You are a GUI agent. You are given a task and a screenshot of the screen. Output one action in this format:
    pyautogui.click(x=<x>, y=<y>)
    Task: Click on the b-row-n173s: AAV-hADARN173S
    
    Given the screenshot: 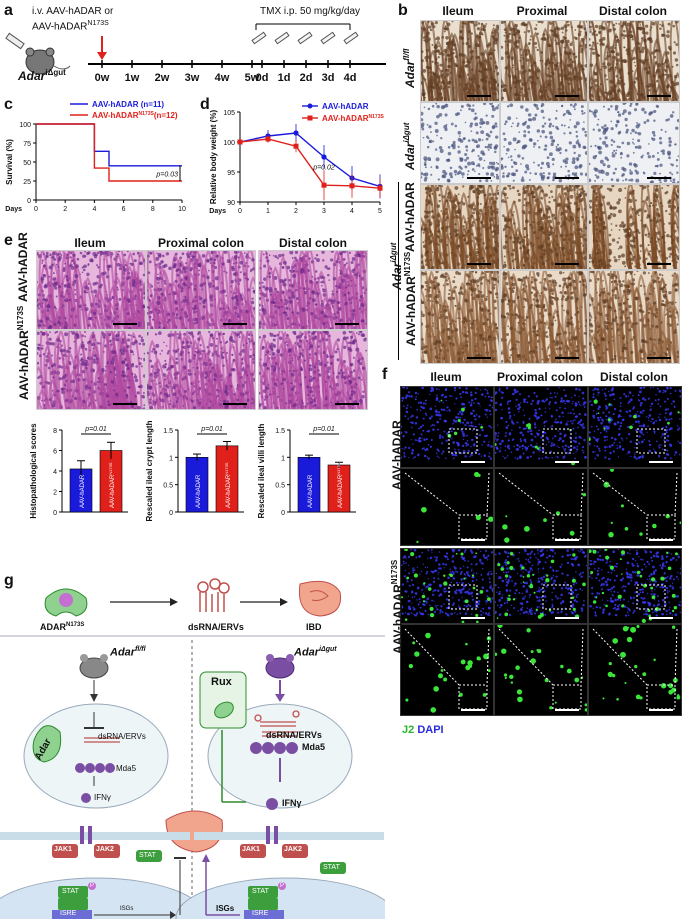 What is the action you would take?
    pyautogui.click(x=410, y=298)
    